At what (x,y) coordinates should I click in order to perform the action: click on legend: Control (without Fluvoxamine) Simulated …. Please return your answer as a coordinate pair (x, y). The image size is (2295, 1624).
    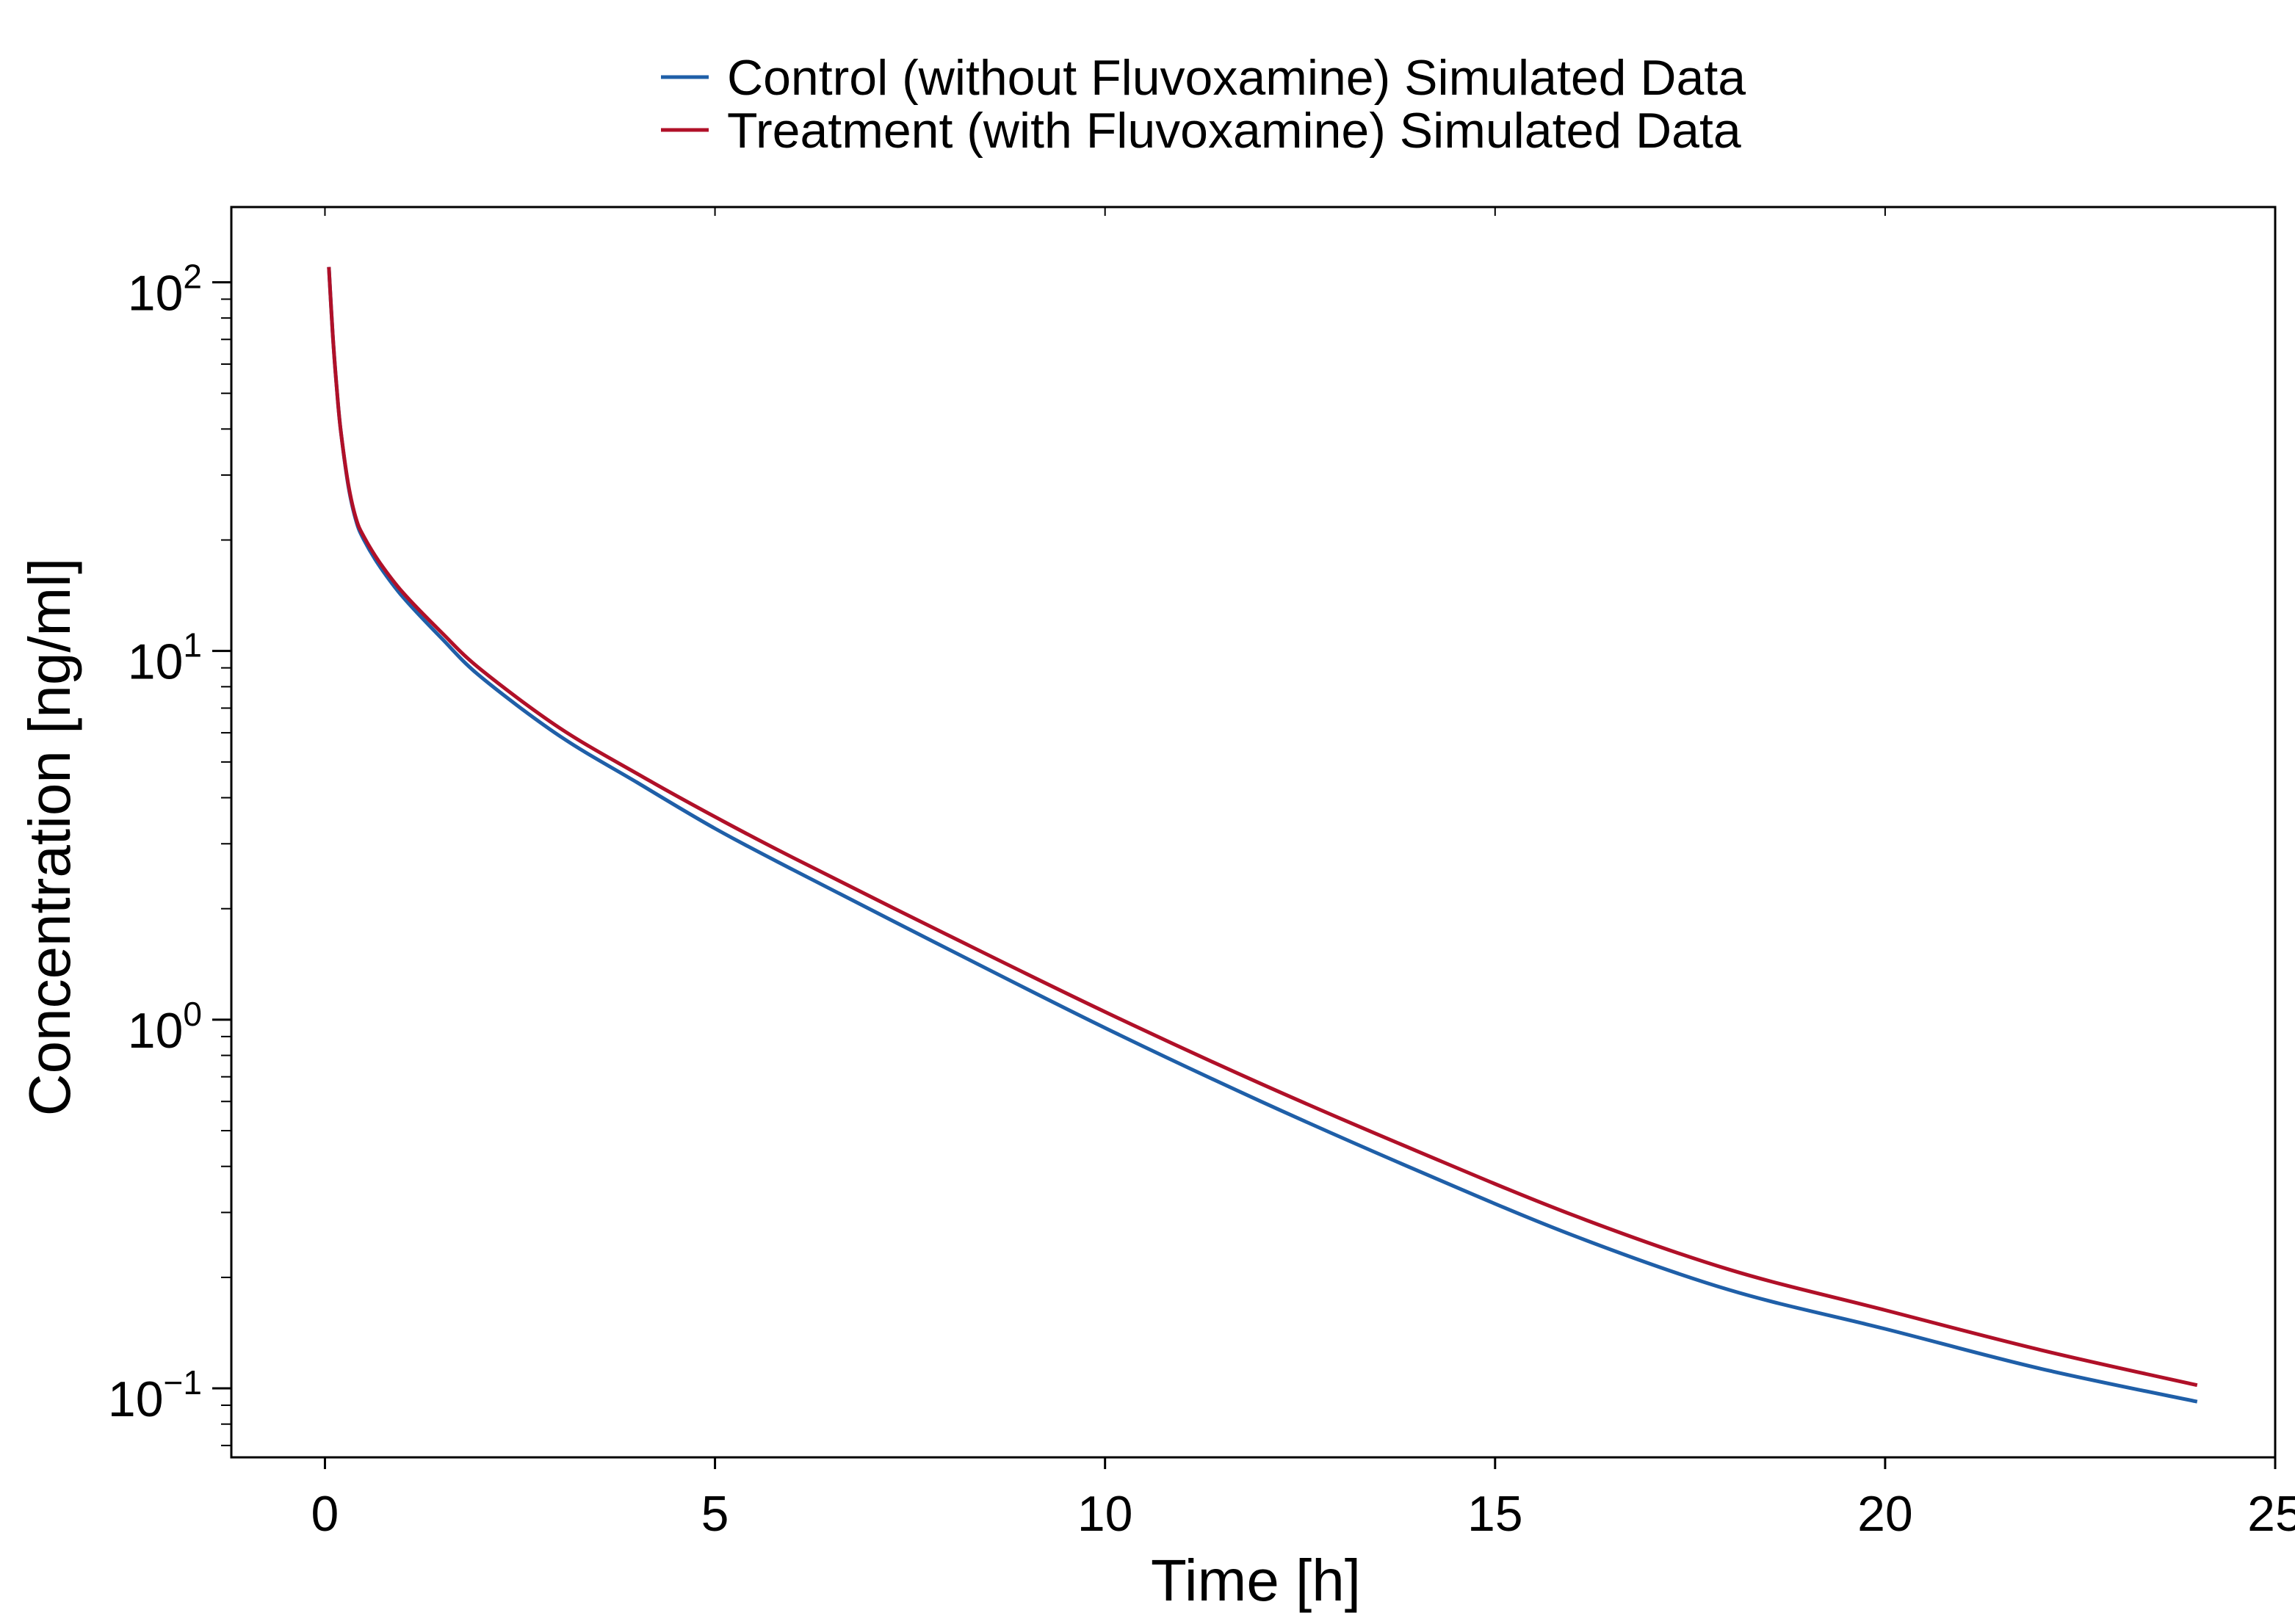
    Looking at the image, I should click on (1203, 104).